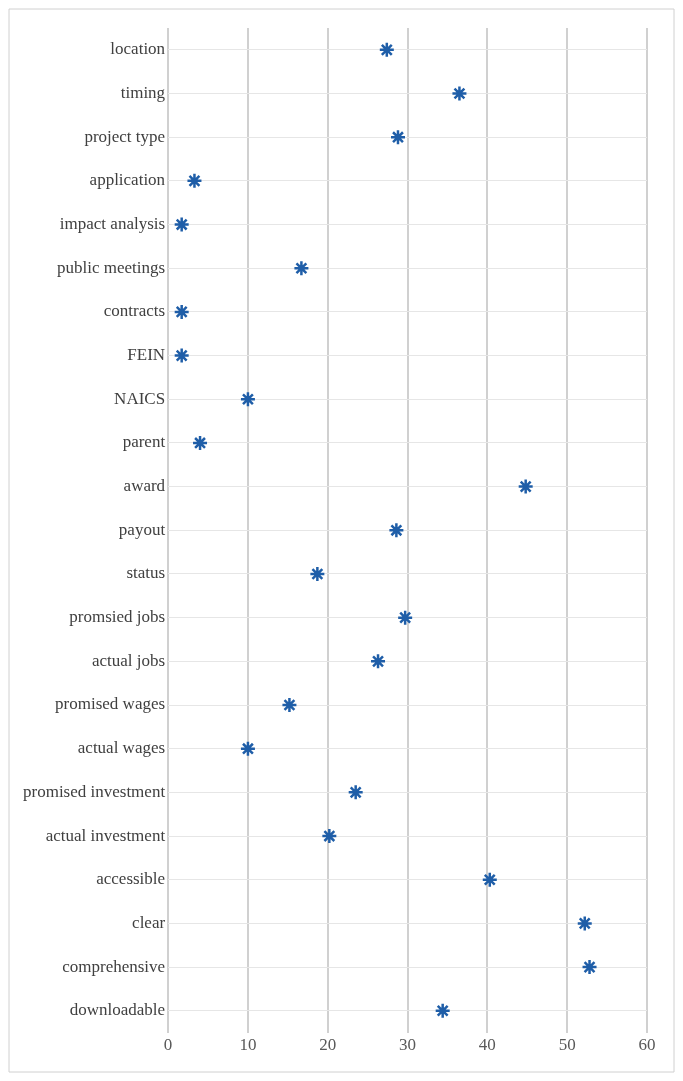  What do you see at coordinates (647, 1045) in the screenshot?
I see `x-tick-label: 60` at bounding box center [647, 1045].